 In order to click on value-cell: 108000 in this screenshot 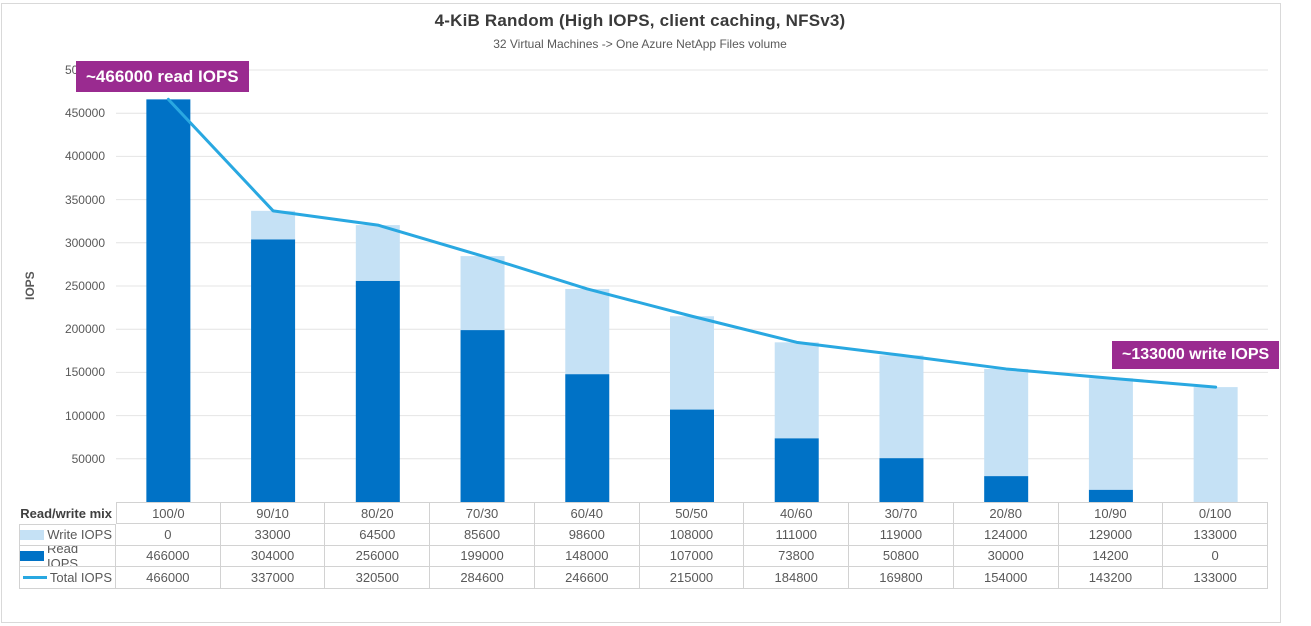, I will do `click(692, 535)`.